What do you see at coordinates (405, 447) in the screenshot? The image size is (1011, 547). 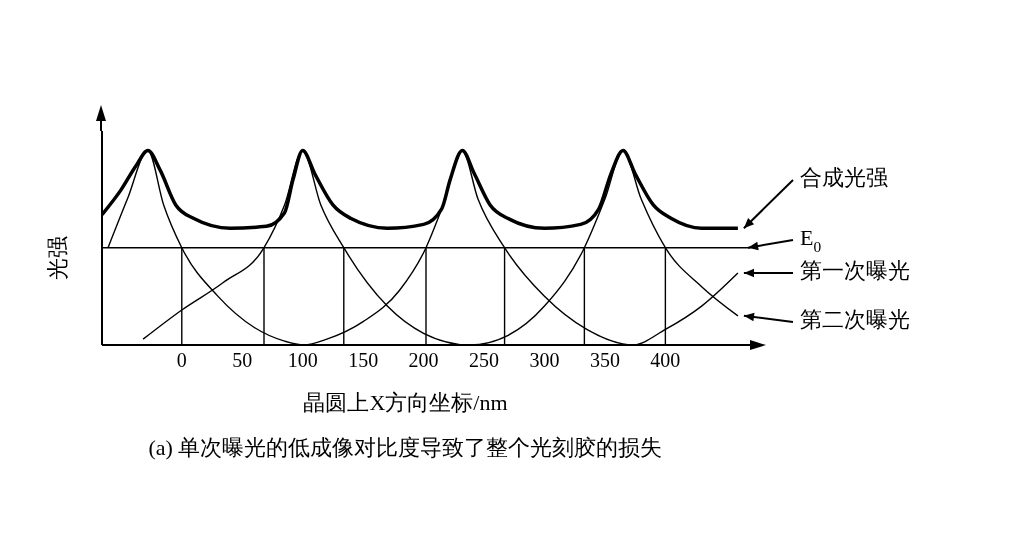 I see `text: (a) 单次曝光的低成像对比度导致了整个光刻胶的损失` at bounding box center [405, 447].